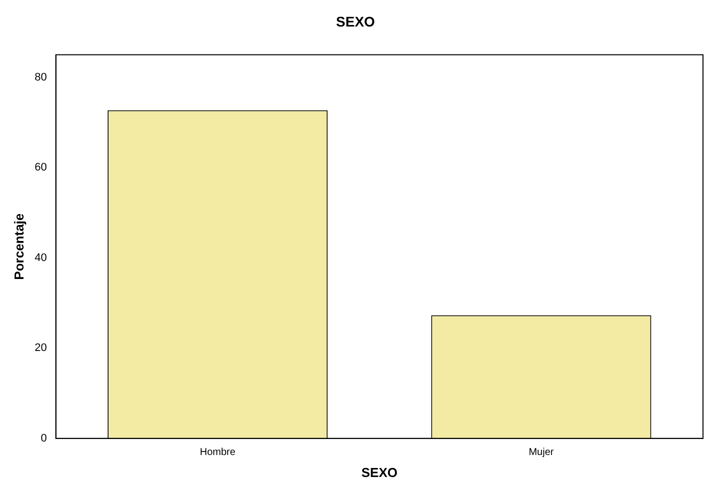 The image size is (723, 495). I want to click on y-tick-label: 0, so click(43, 438).